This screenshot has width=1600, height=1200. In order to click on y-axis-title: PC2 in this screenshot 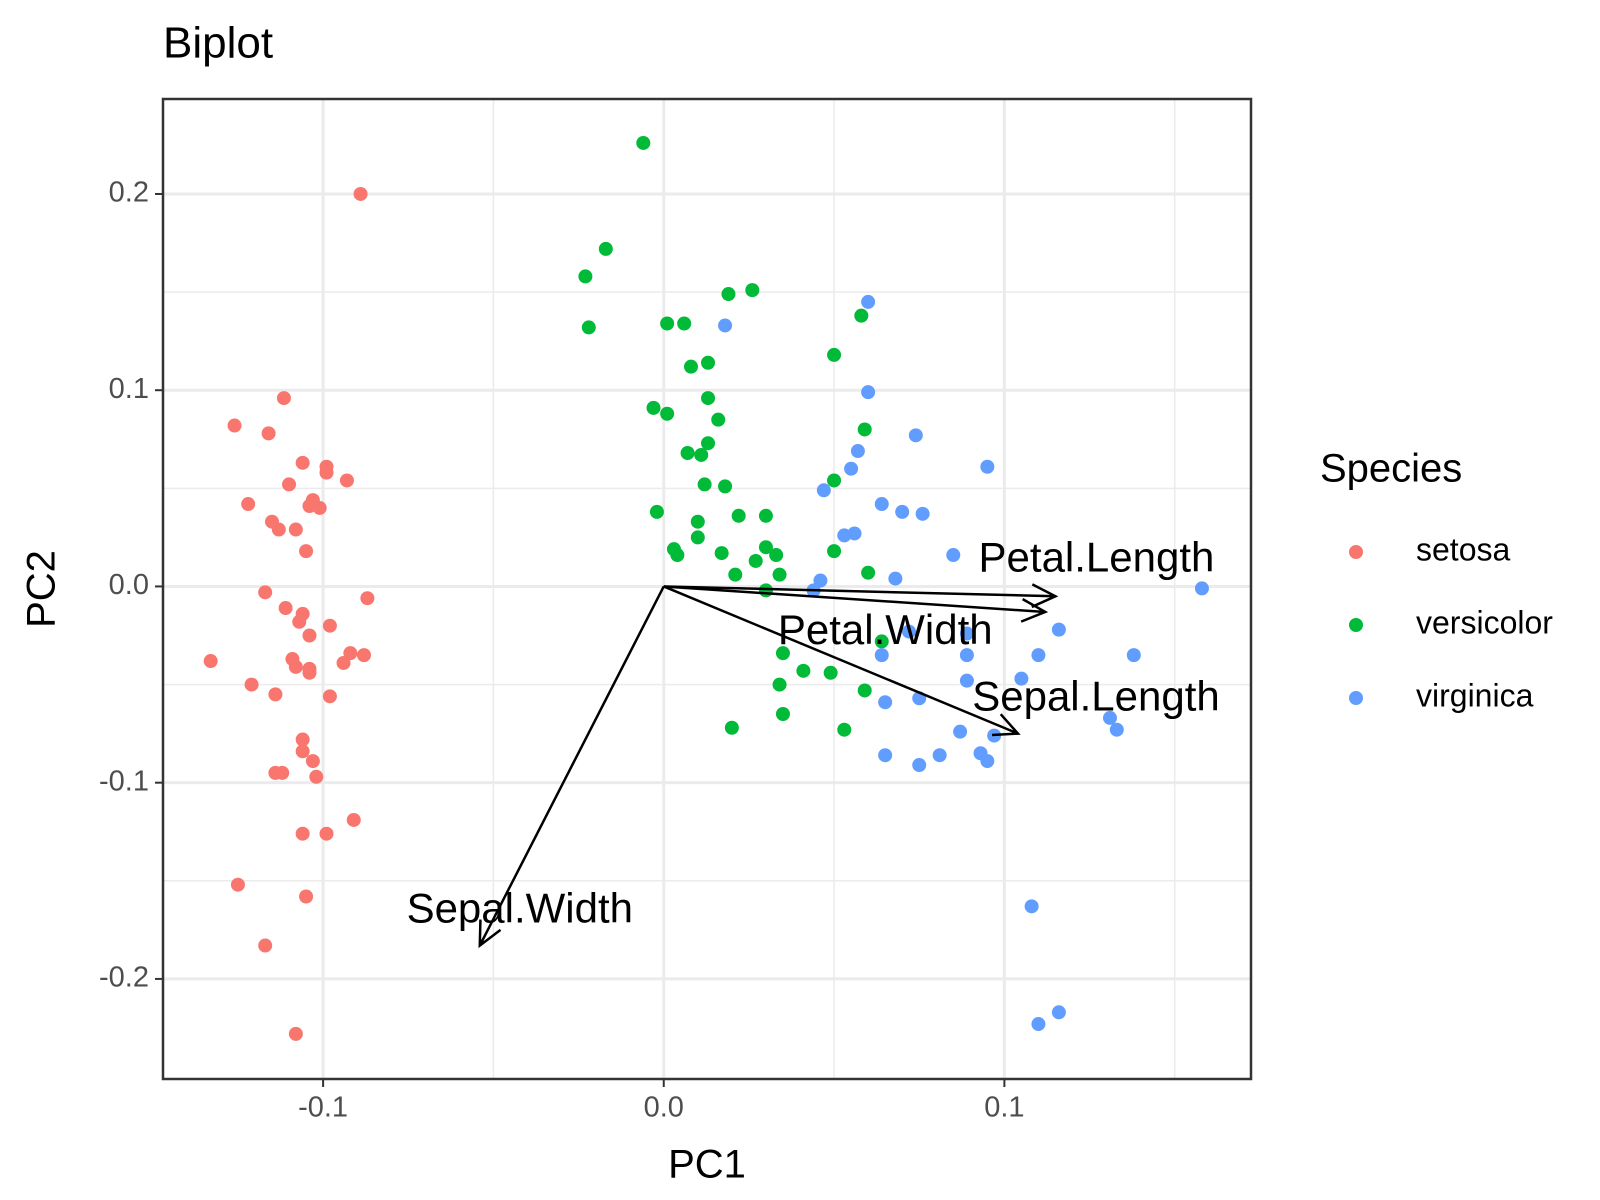, I will do `click(42, 589)`.